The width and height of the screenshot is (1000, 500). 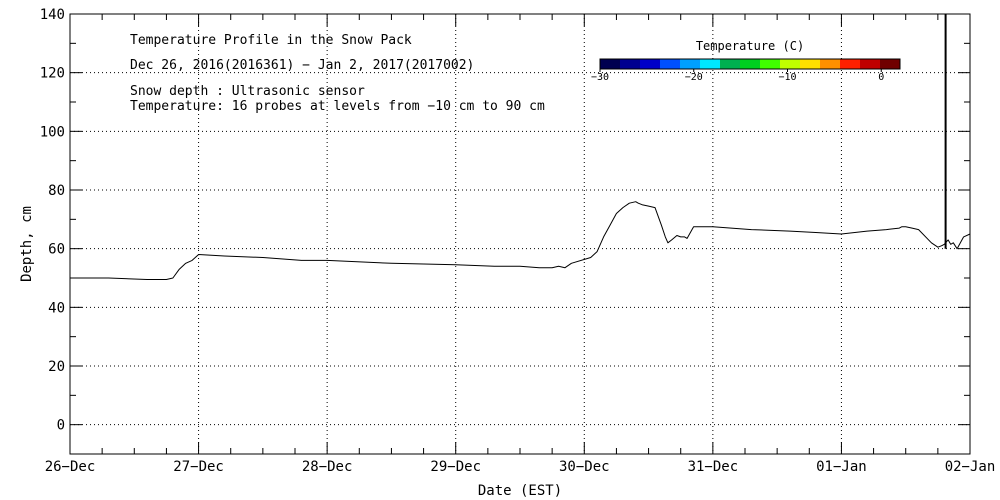 I want to click on x-tick-label: 26−Dec, so click(x=70, y=467).